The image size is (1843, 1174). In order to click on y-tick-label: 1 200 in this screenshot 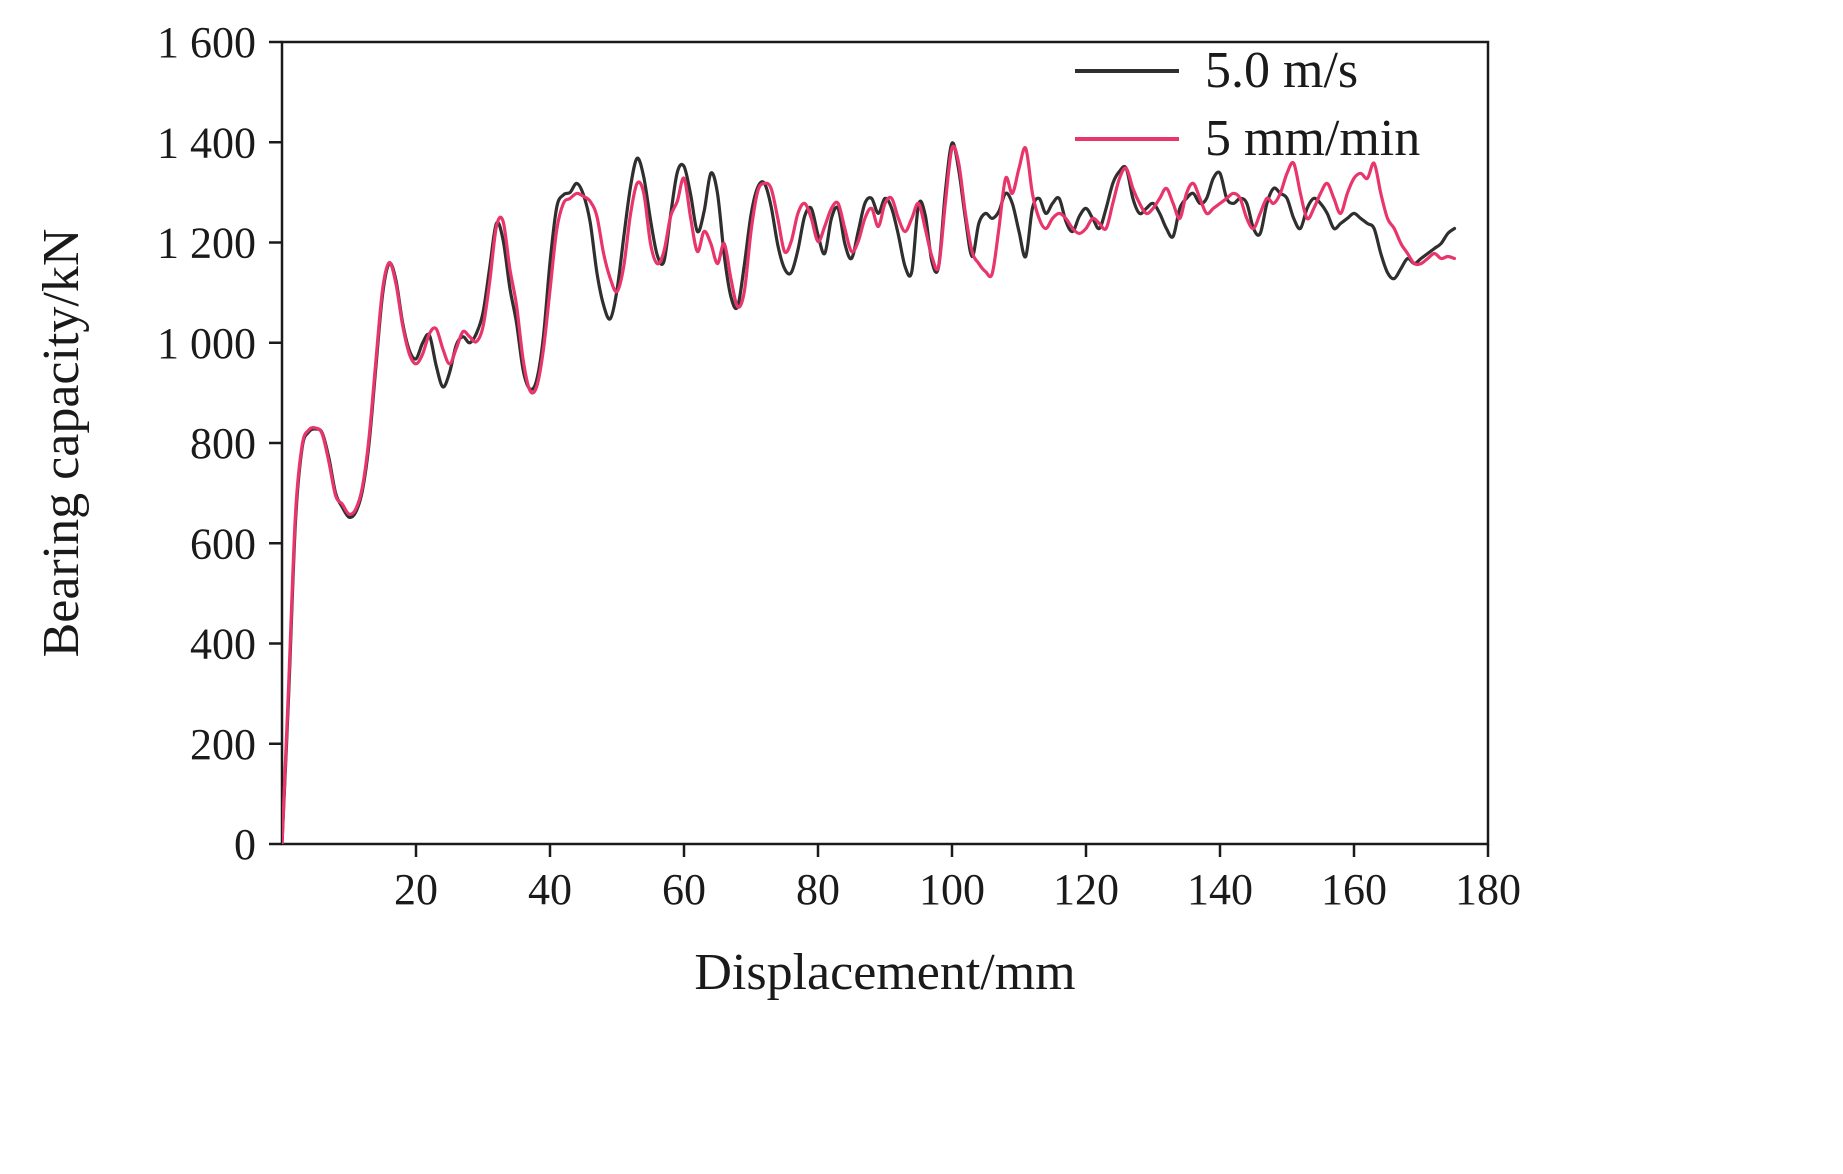, I will do `click(206, 243)`.